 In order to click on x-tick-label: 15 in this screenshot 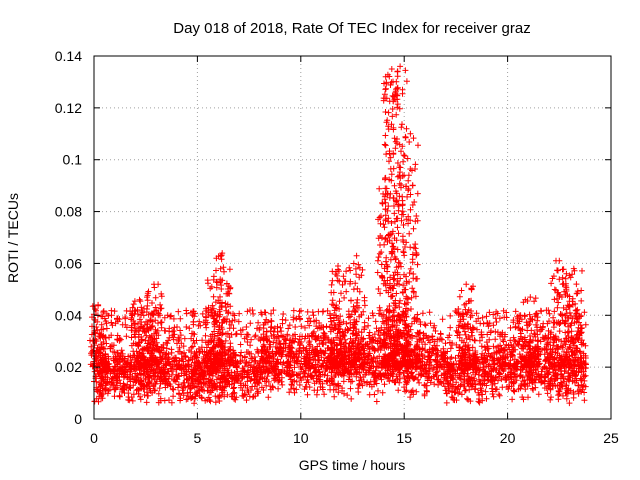, I will do `click(404, 438)`.